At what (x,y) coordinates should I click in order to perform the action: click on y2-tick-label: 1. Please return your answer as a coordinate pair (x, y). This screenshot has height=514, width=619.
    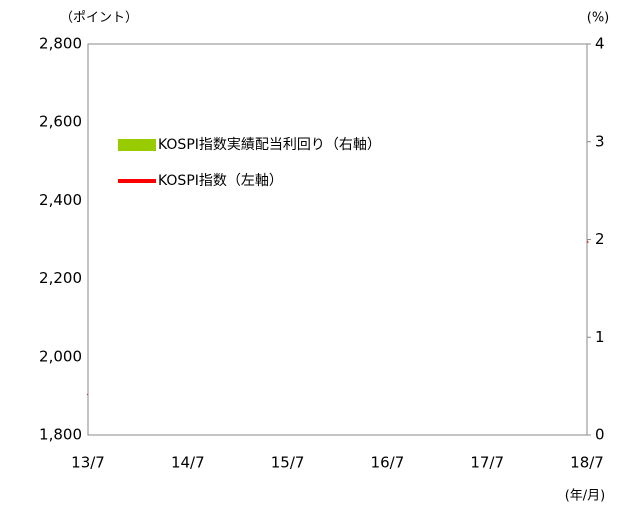
    Looking at the image, I should click on (600, 337).